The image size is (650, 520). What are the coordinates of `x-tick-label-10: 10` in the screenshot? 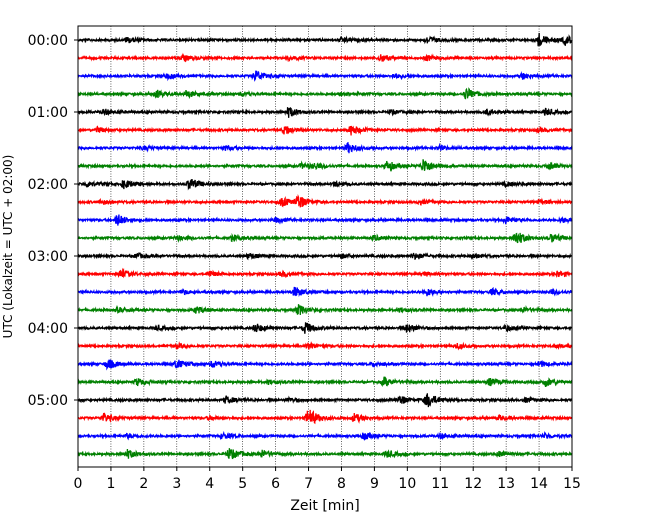 It's located at (407, 484).